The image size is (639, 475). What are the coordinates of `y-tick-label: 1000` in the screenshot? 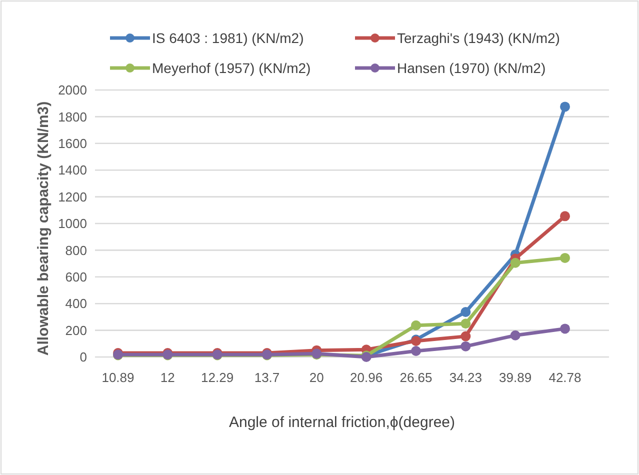 It's located at (72, 224).